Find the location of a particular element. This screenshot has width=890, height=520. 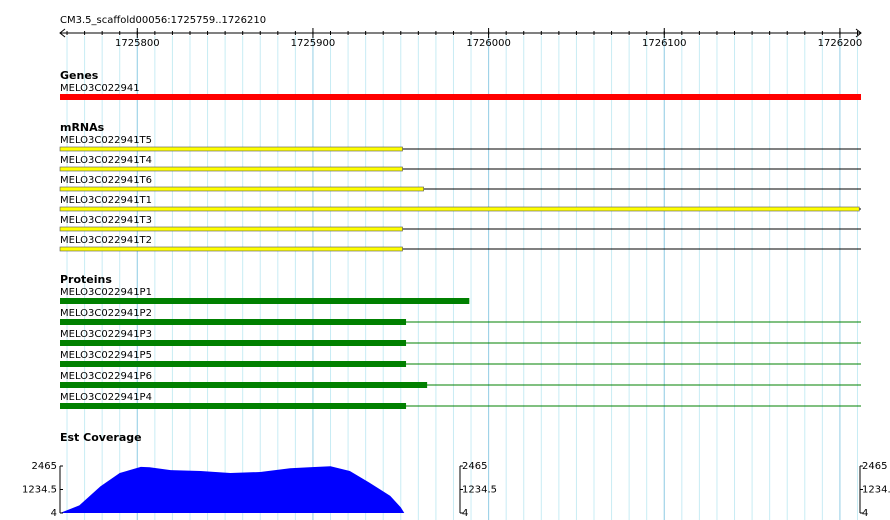

track-title: mRNAs is located at coordinates (82, 127).